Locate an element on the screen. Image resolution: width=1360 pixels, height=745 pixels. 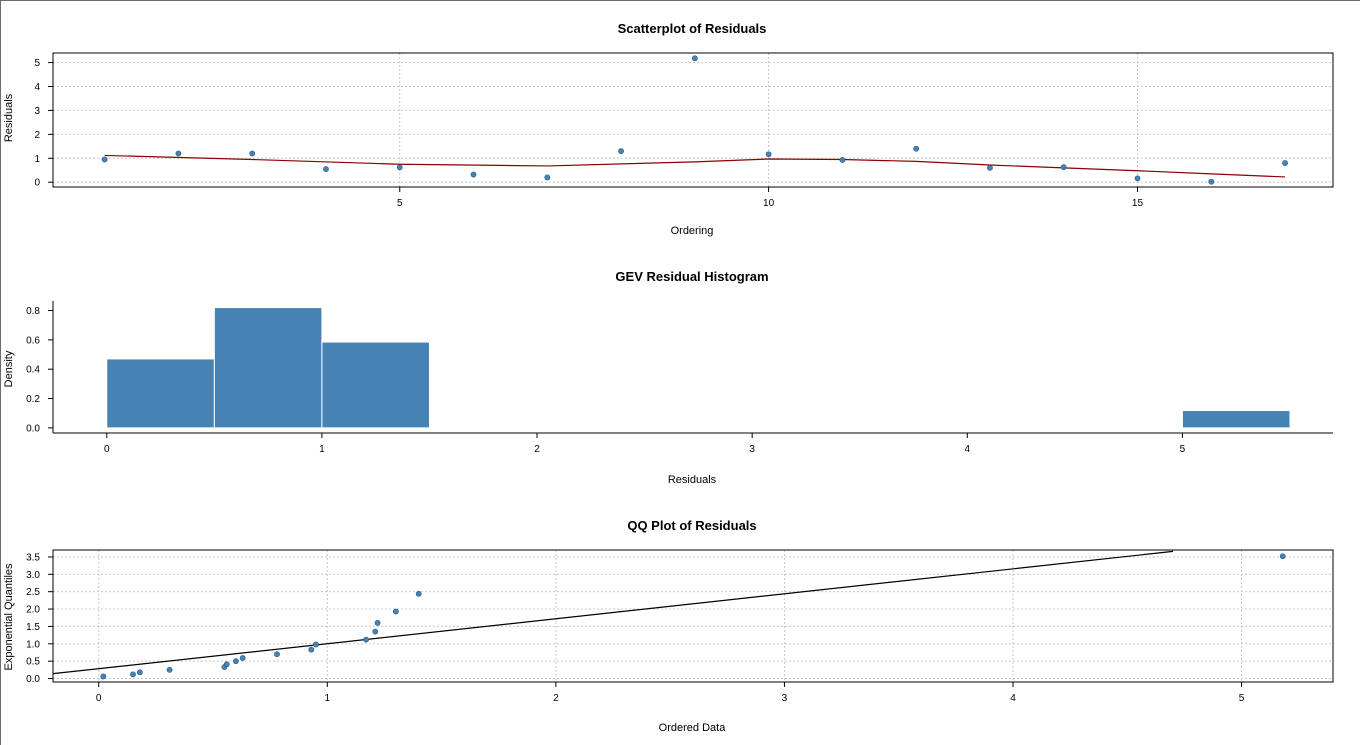
data-layer is located at coordinates (698, 368).